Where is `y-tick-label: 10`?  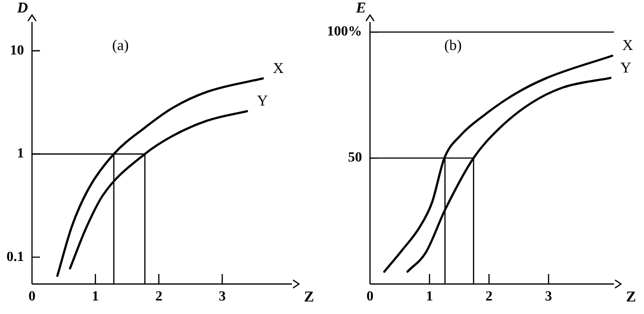
y-tick-label: 10 is located at coordinates (17, 50).